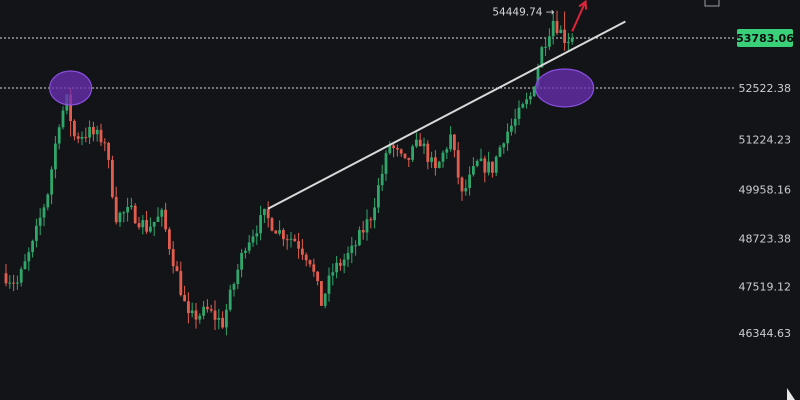  What do you see at coordinates (579, 16) in the screenshot?
I see `up-arrow-icon` at bounding box center [579, 16].